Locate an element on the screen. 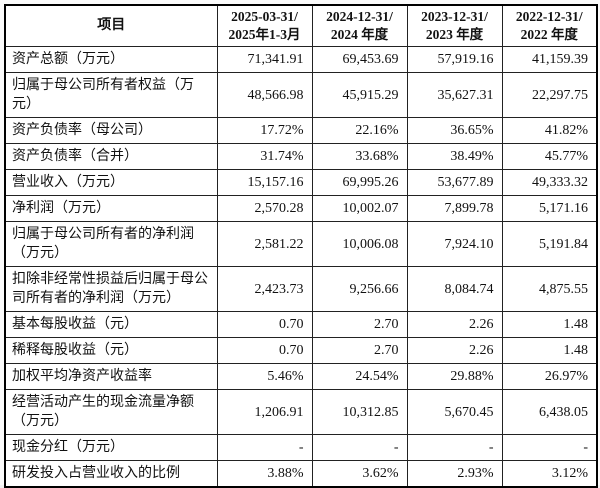 This screenshot has width=600, height=488. column-header-period-1: 2024-12-31/2024 年度 is located at coordinates (359, 25).